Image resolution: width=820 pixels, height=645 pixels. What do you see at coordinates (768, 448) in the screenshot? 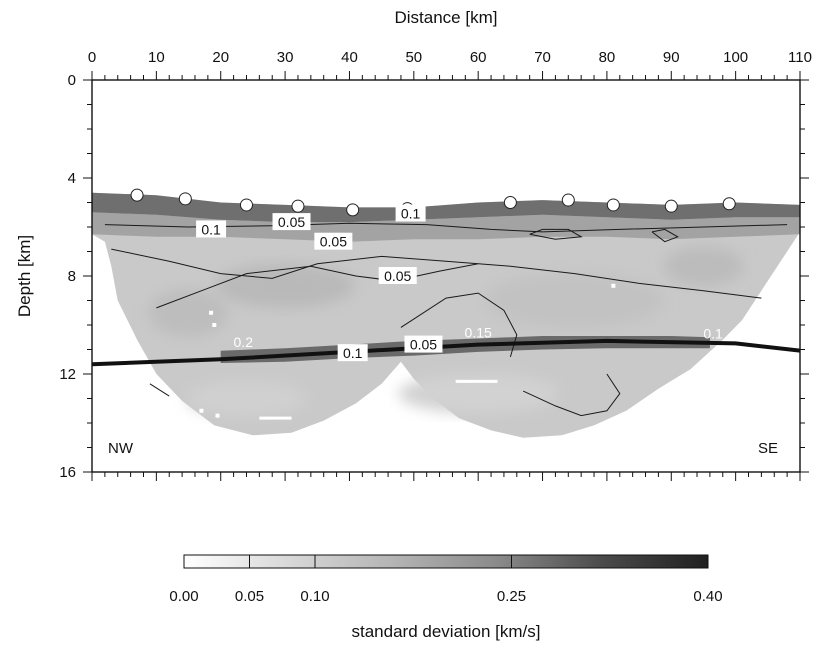
I see `label-se: SE` at bounding box center [768, 448].